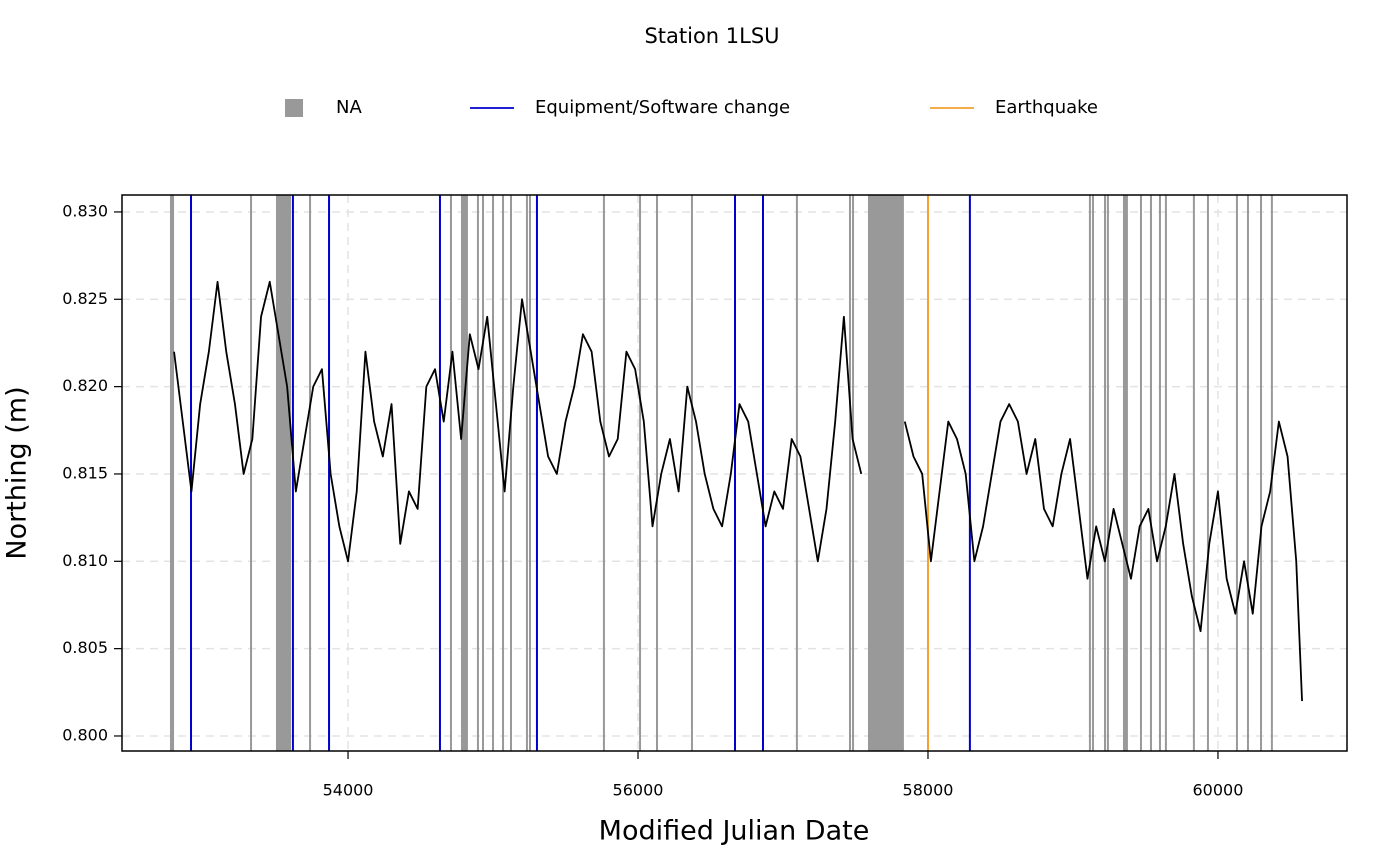  What do you see at coordinates (85, 385) in the screenshot?
I see `y-tick-label: 0.820` at bounding box center [85, 385].